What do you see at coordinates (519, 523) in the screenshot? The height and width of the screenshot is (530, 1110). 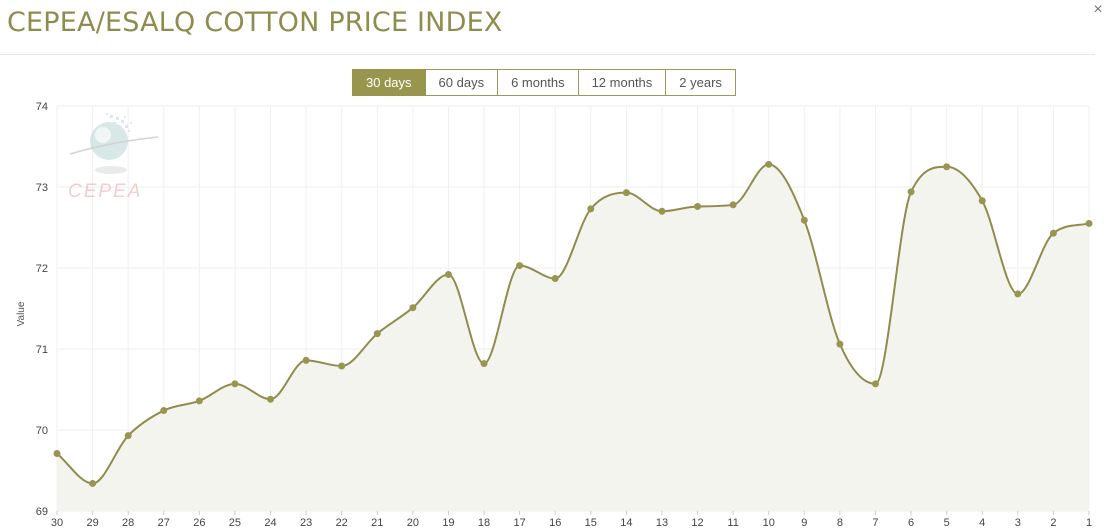 I see `x-tick-label: 17` at bounding box center [519, 523].